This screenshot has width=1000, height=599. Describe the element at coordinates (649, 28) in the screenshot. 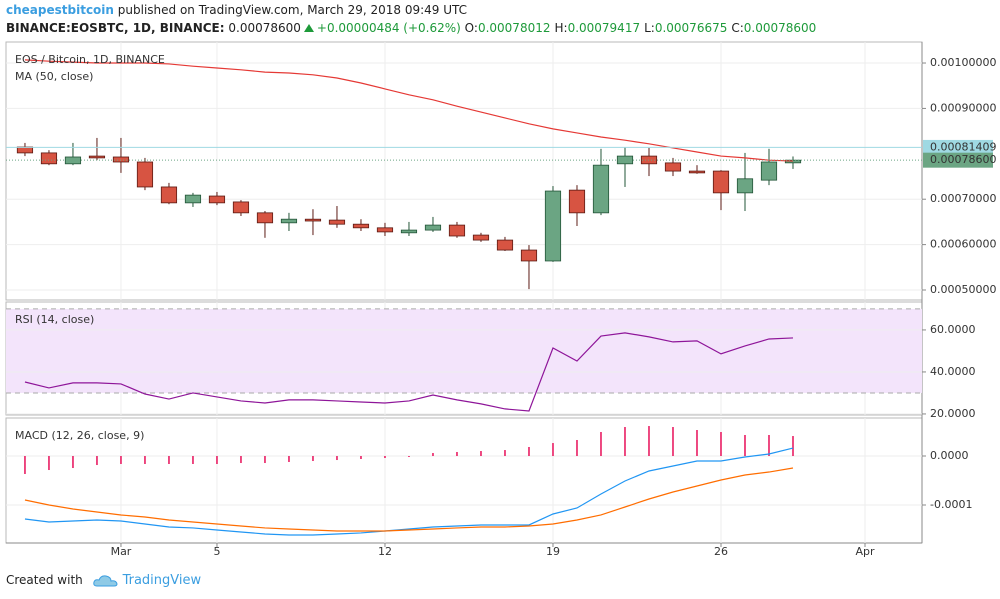

I see `ohlc-key: L:` at that location.